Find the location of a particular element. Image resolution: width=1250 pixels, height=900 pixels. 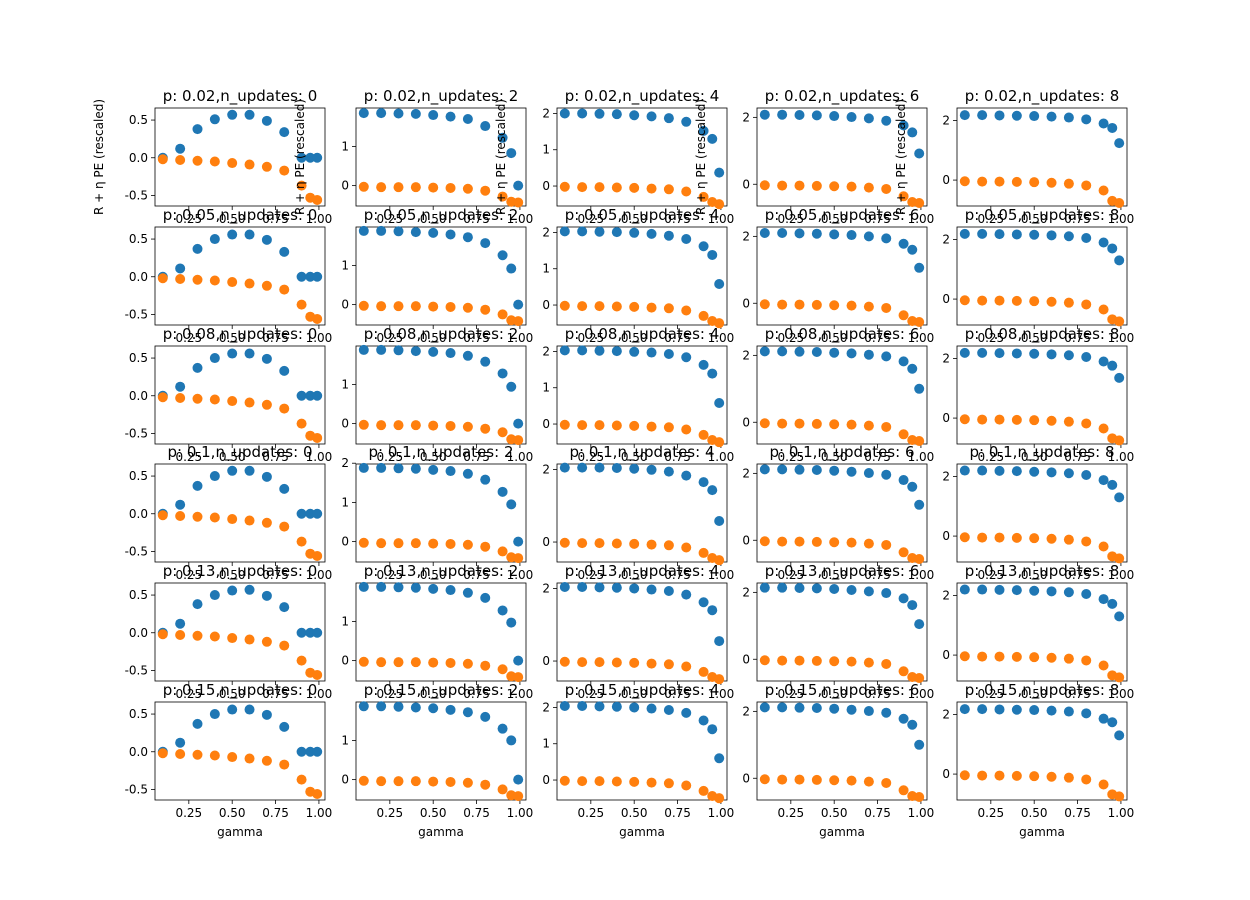

y-tick-label: 1 is located at coordinates (546, 150).